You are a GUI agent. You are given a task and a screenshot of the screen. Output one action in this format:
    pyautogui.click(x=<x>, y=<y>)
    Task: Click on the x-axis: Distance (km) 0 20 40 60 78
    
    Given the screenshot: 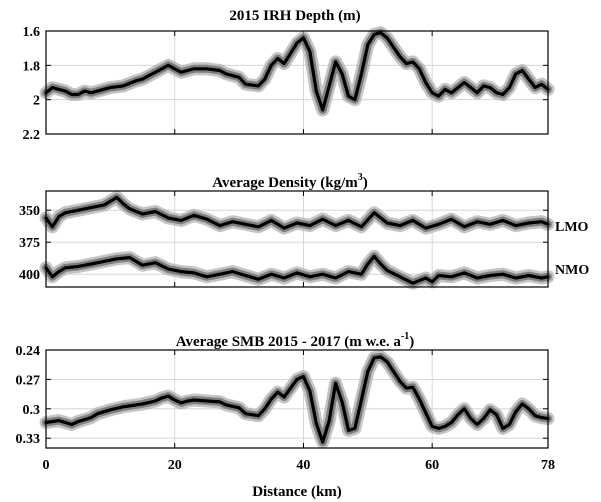 What is the action you would take?
    pyautogui.click(x=299, y=479)
    